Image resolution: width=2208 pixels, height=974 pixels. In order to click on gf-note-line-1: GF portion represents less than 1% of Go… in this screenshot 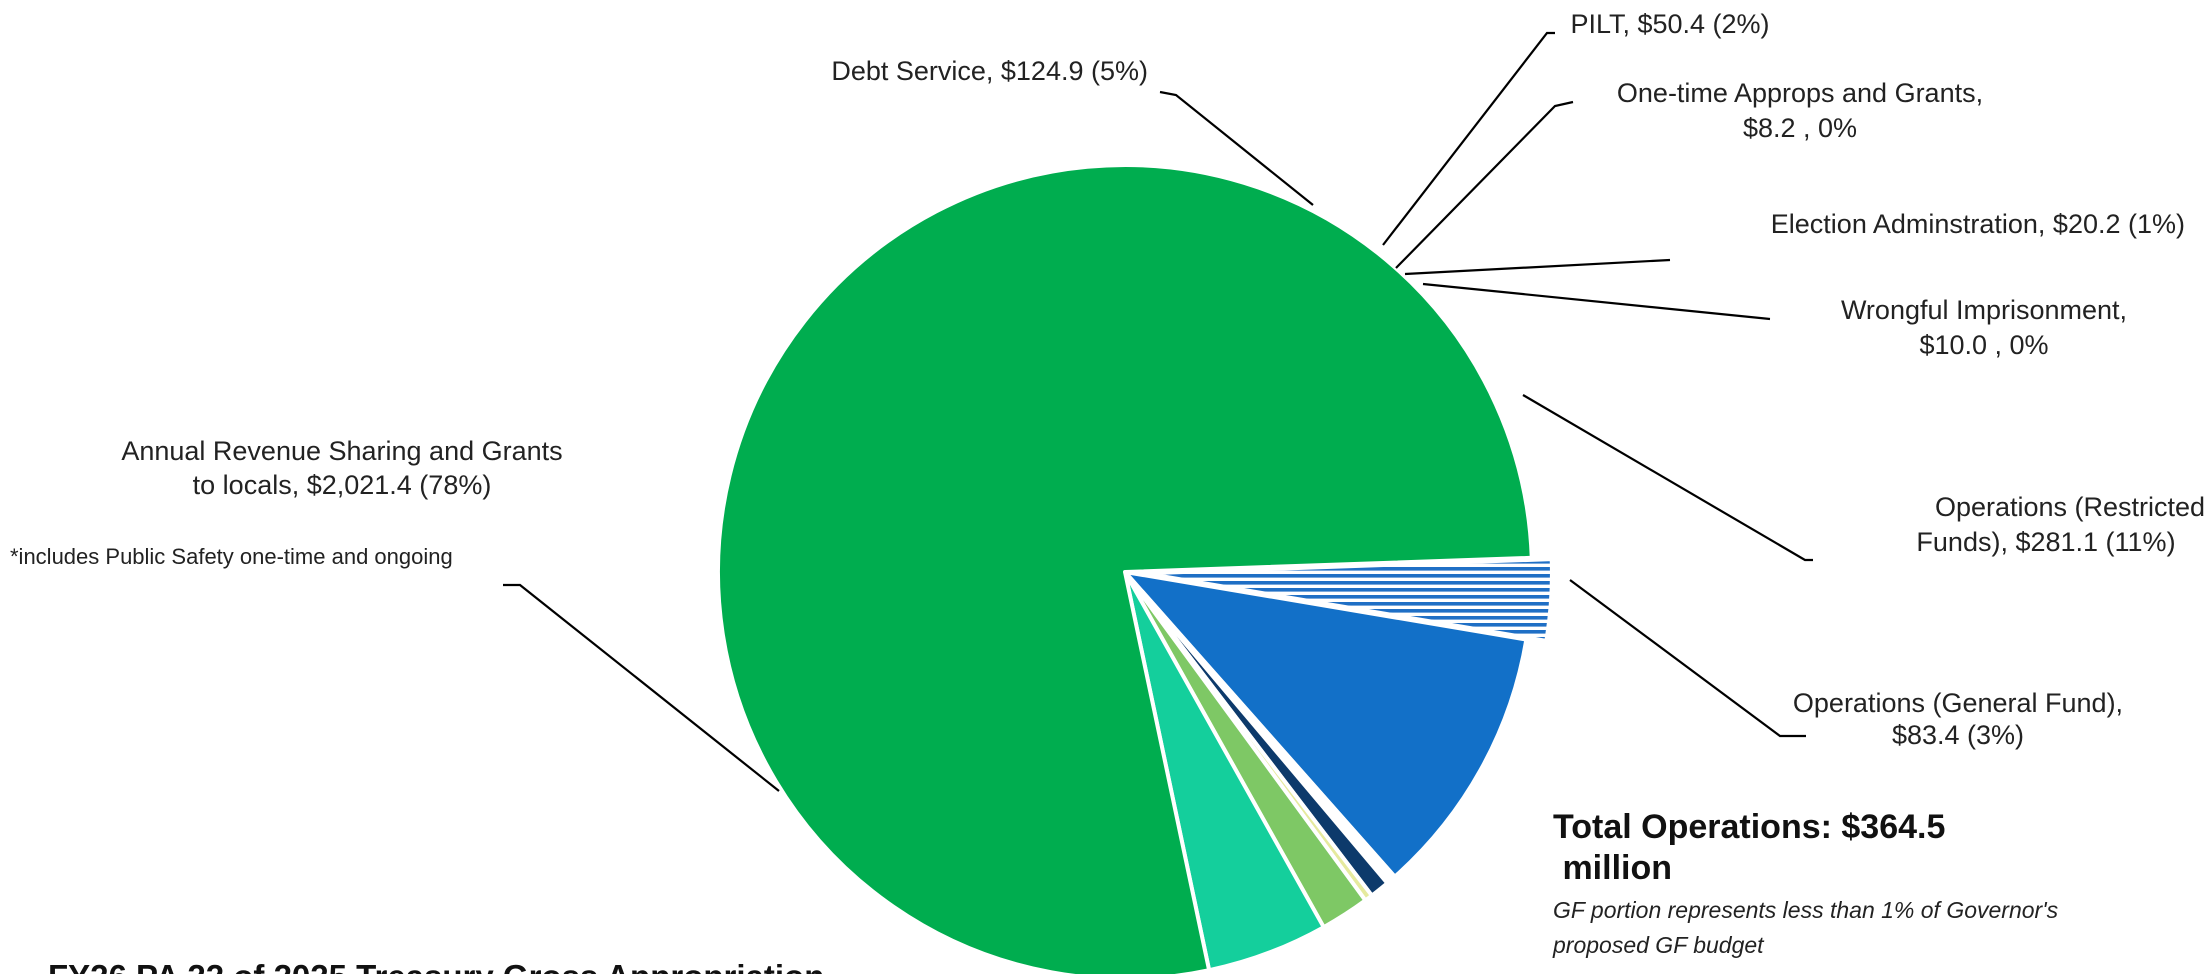, I will do `click(1806, 910)`.